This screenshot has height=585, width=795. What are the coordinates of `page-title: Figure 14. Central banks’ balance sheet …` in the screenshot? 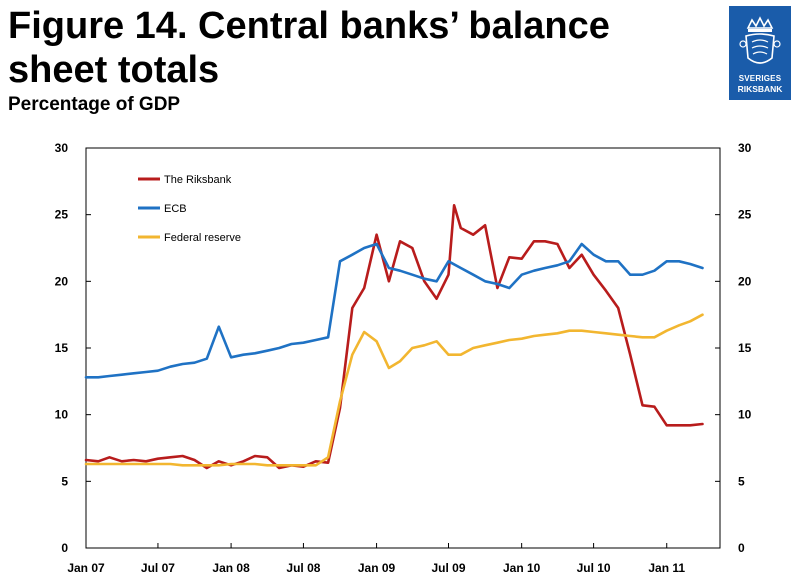 It's located at (309, 48).